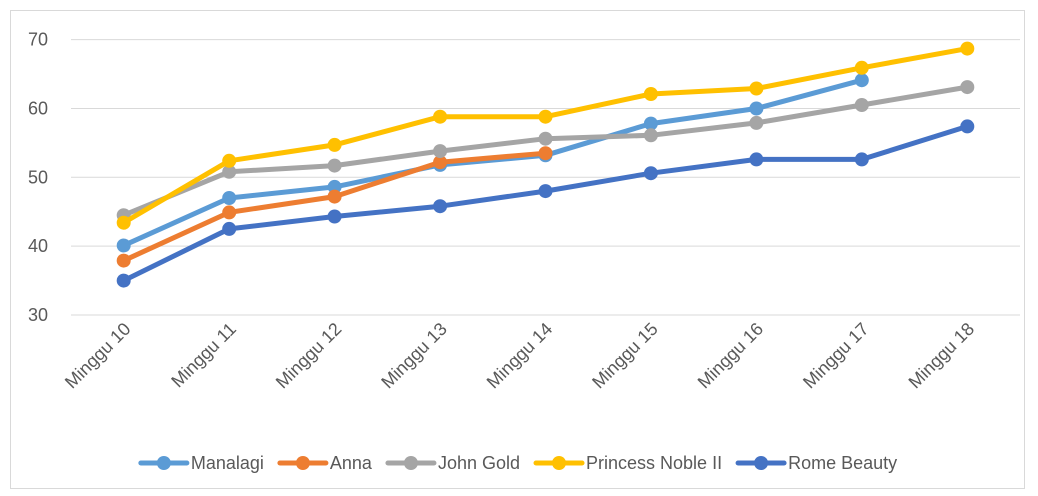 Image resolution: width=1038 pixels, height=496 pixels. I want to click on y-tick-label: 40, so click(38, 246).